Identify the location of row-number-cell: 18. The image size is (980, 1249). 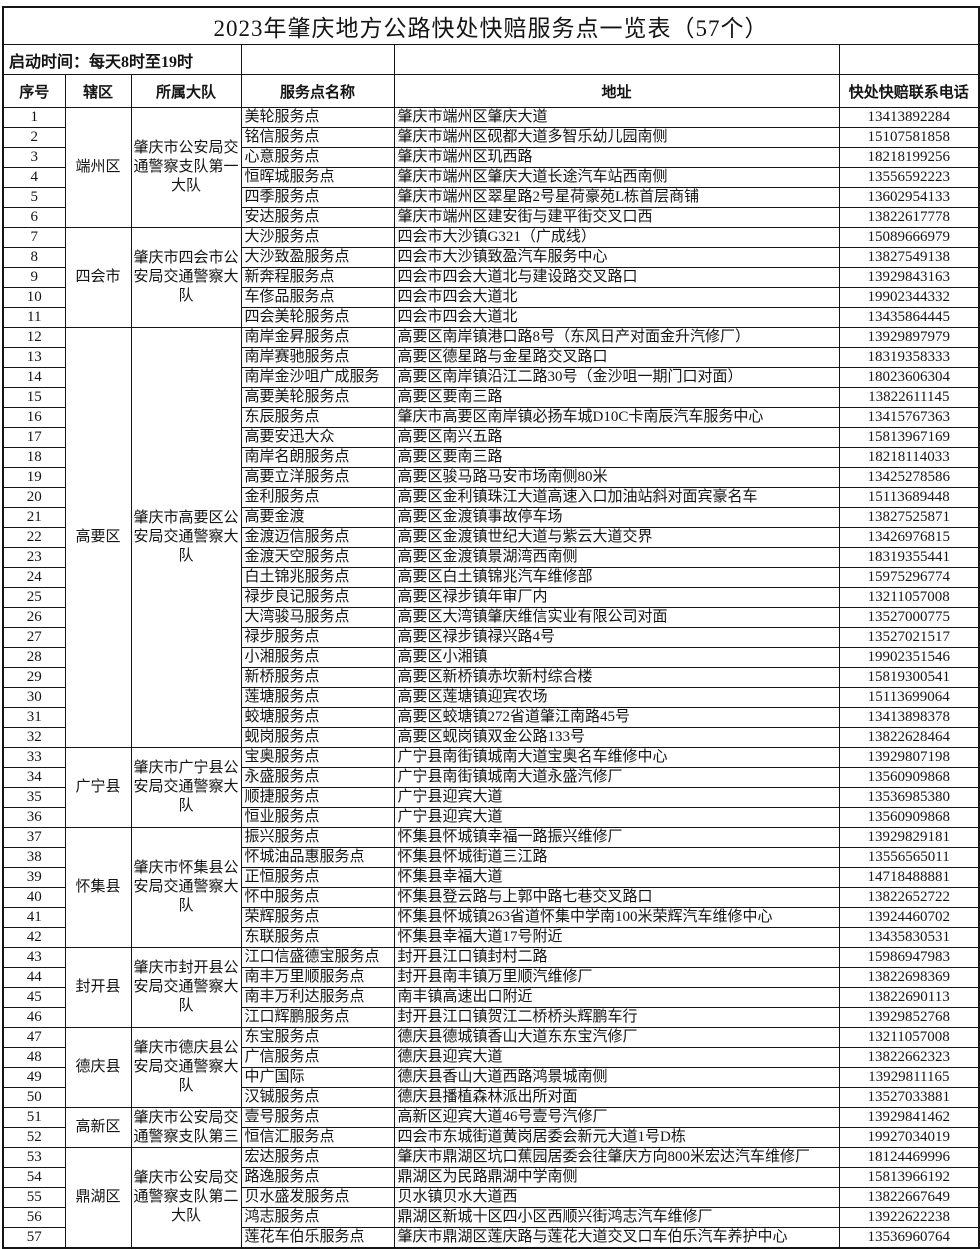
(34, 457).